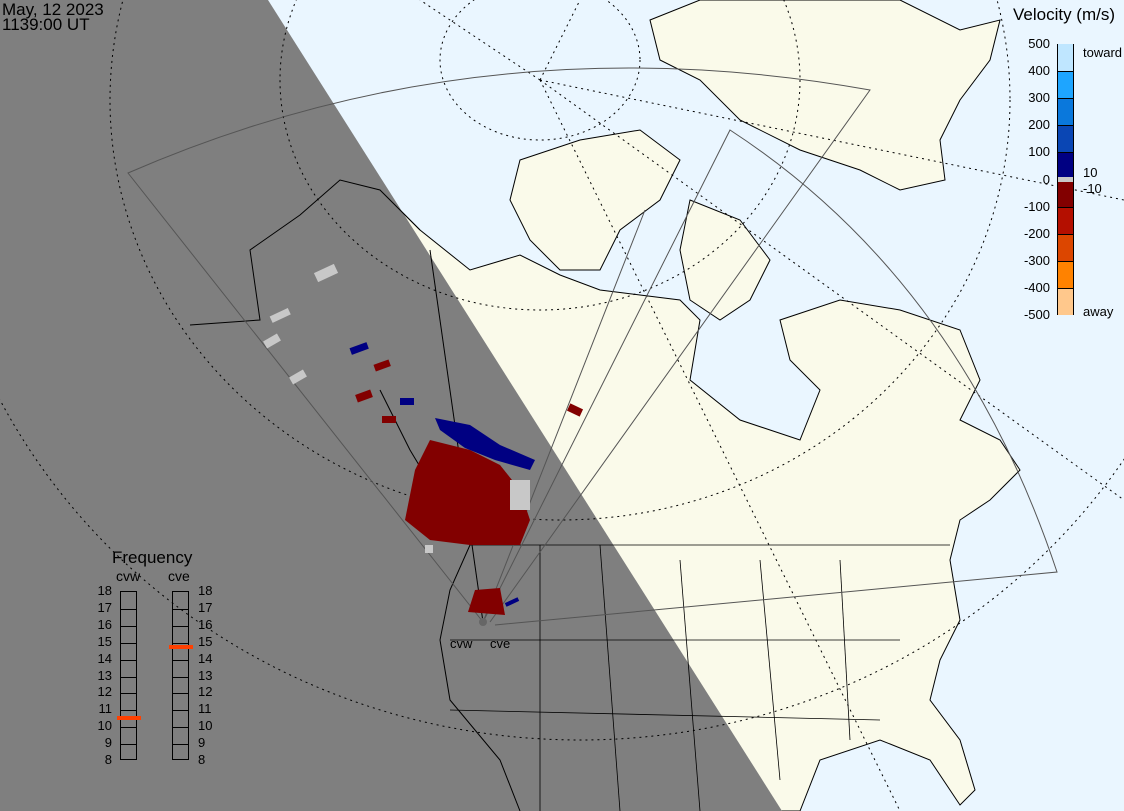 This screenshot has width=1124, height=811. I want to click on threshold-pos-label: 10, so click(1090, 172).